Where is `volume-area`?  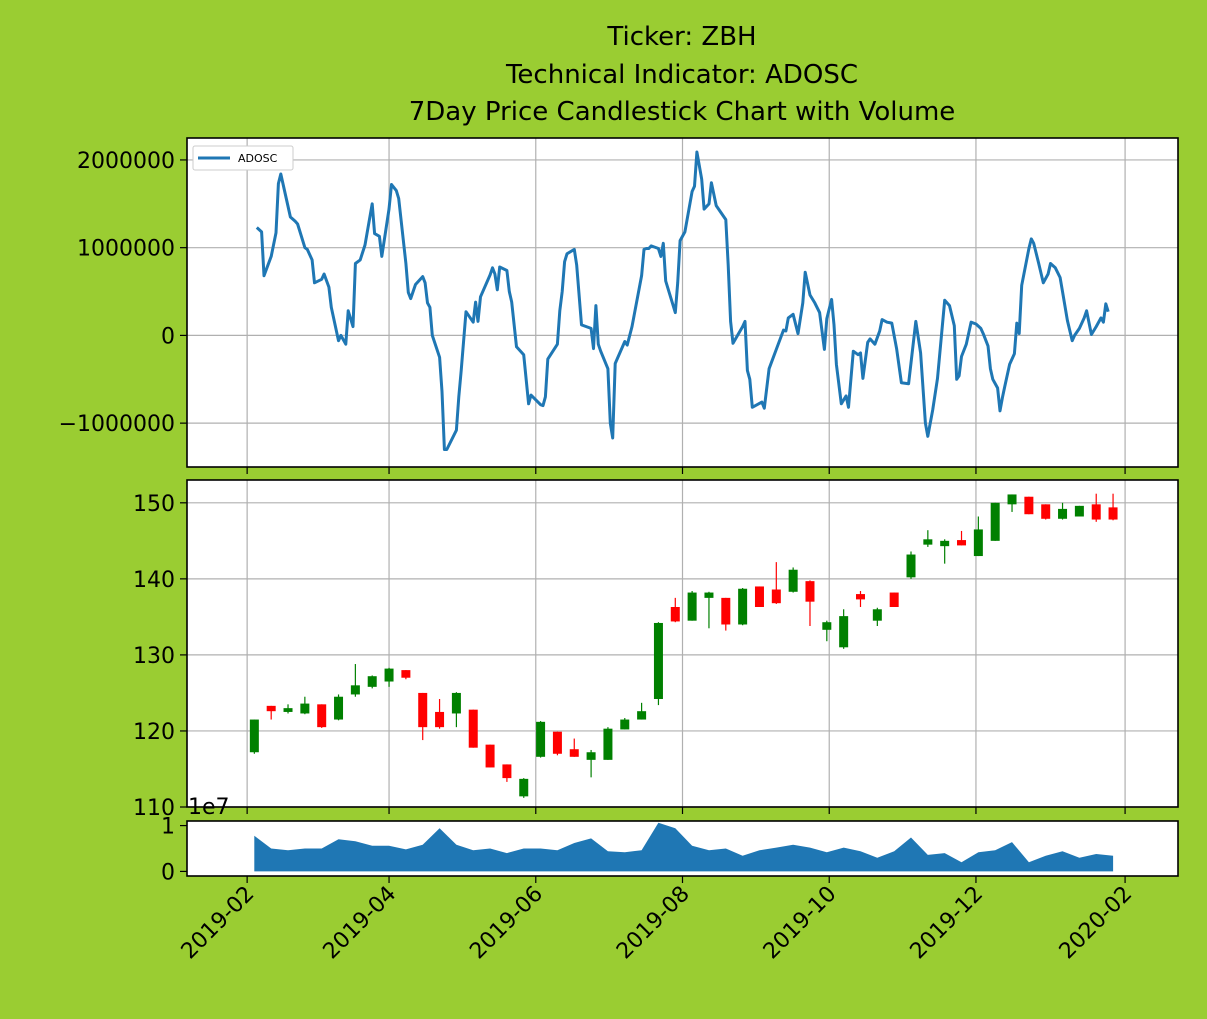
volume-area is located at coordinates (684, 847).